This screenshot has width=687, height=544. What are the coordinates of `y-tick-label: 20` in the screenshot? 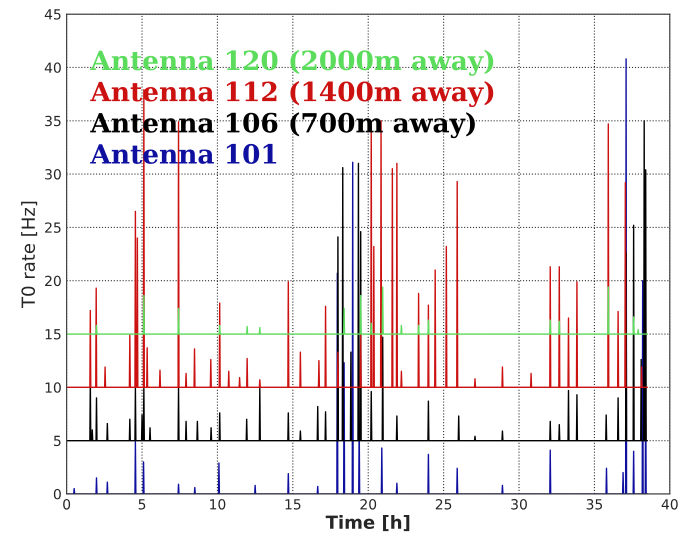 It's located at (53, 281).